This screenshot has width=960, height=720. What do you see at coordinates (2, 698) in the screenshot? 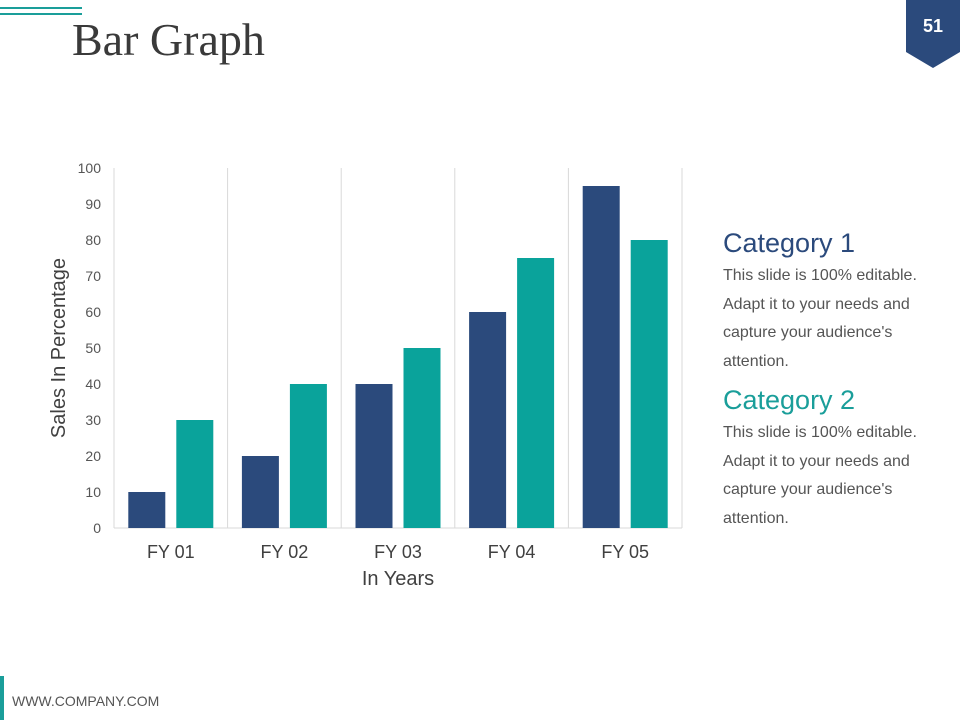
I see `footer-accent-bar` at bounding box center [2, 698].